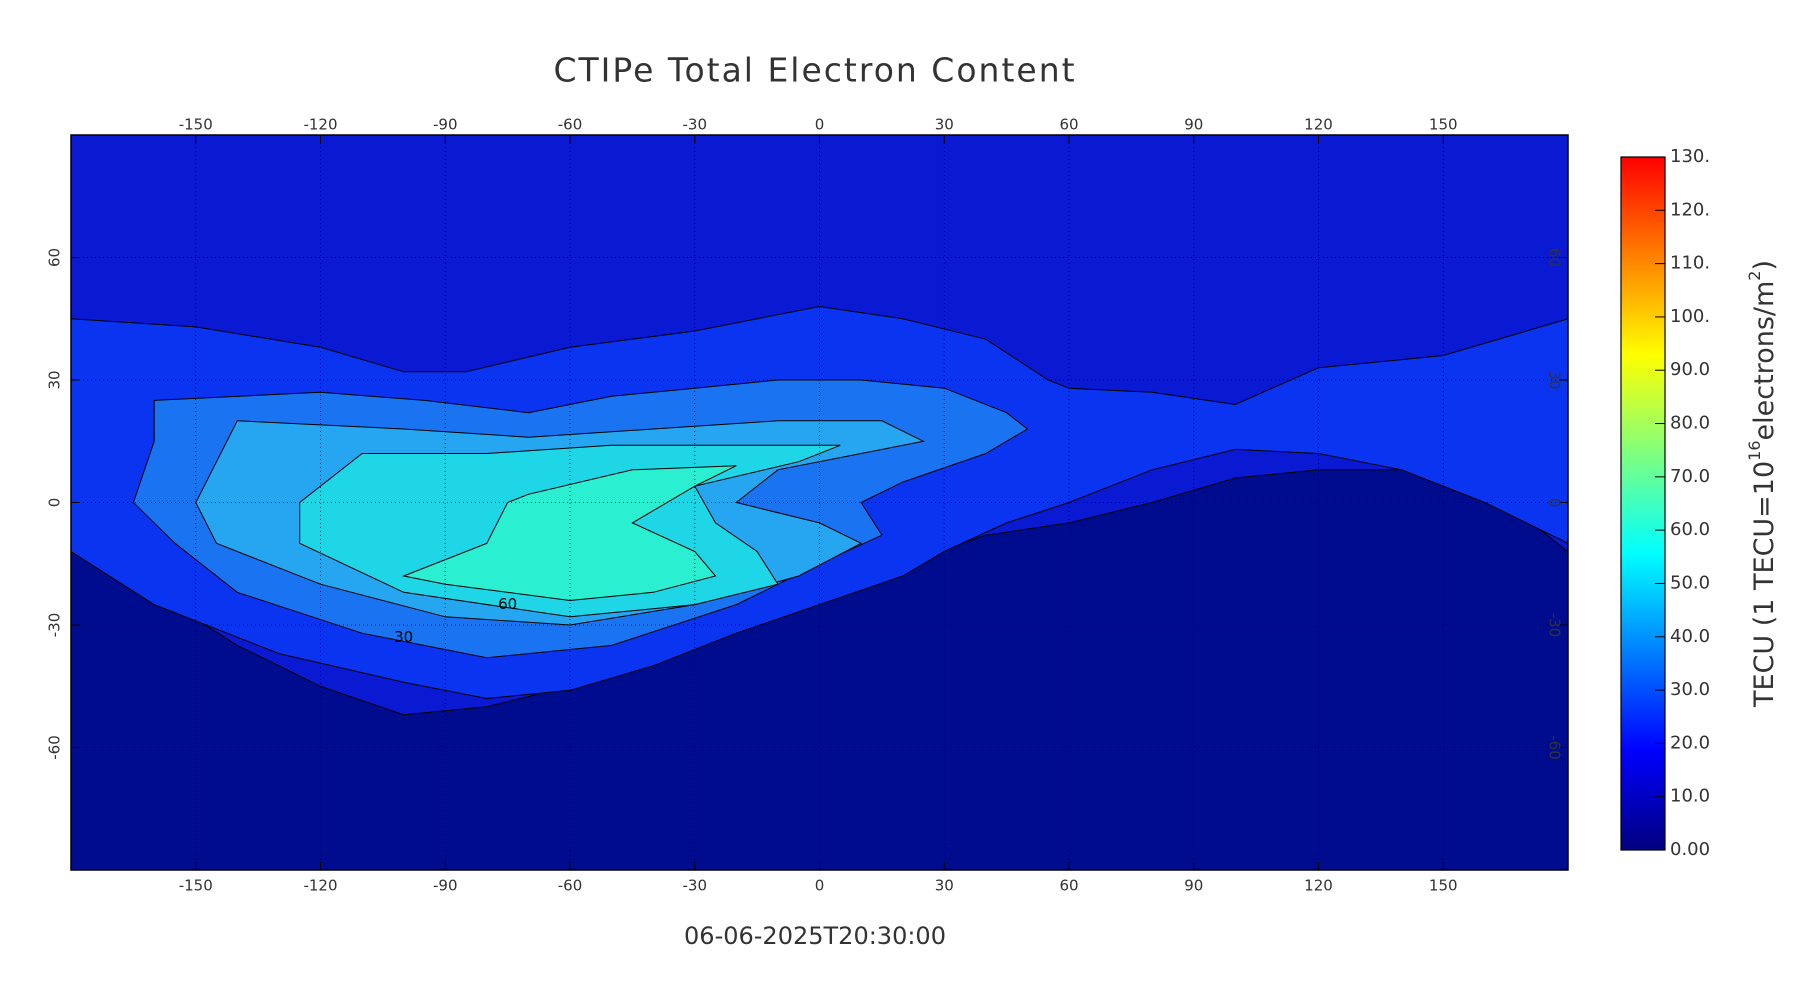 Image resolution: width=1800 pixels, height=1000 pixels. Describe the element at coordinates (1690, 369) in the screenshot. I see `colorbar-tick-label: 90.0` at that location.